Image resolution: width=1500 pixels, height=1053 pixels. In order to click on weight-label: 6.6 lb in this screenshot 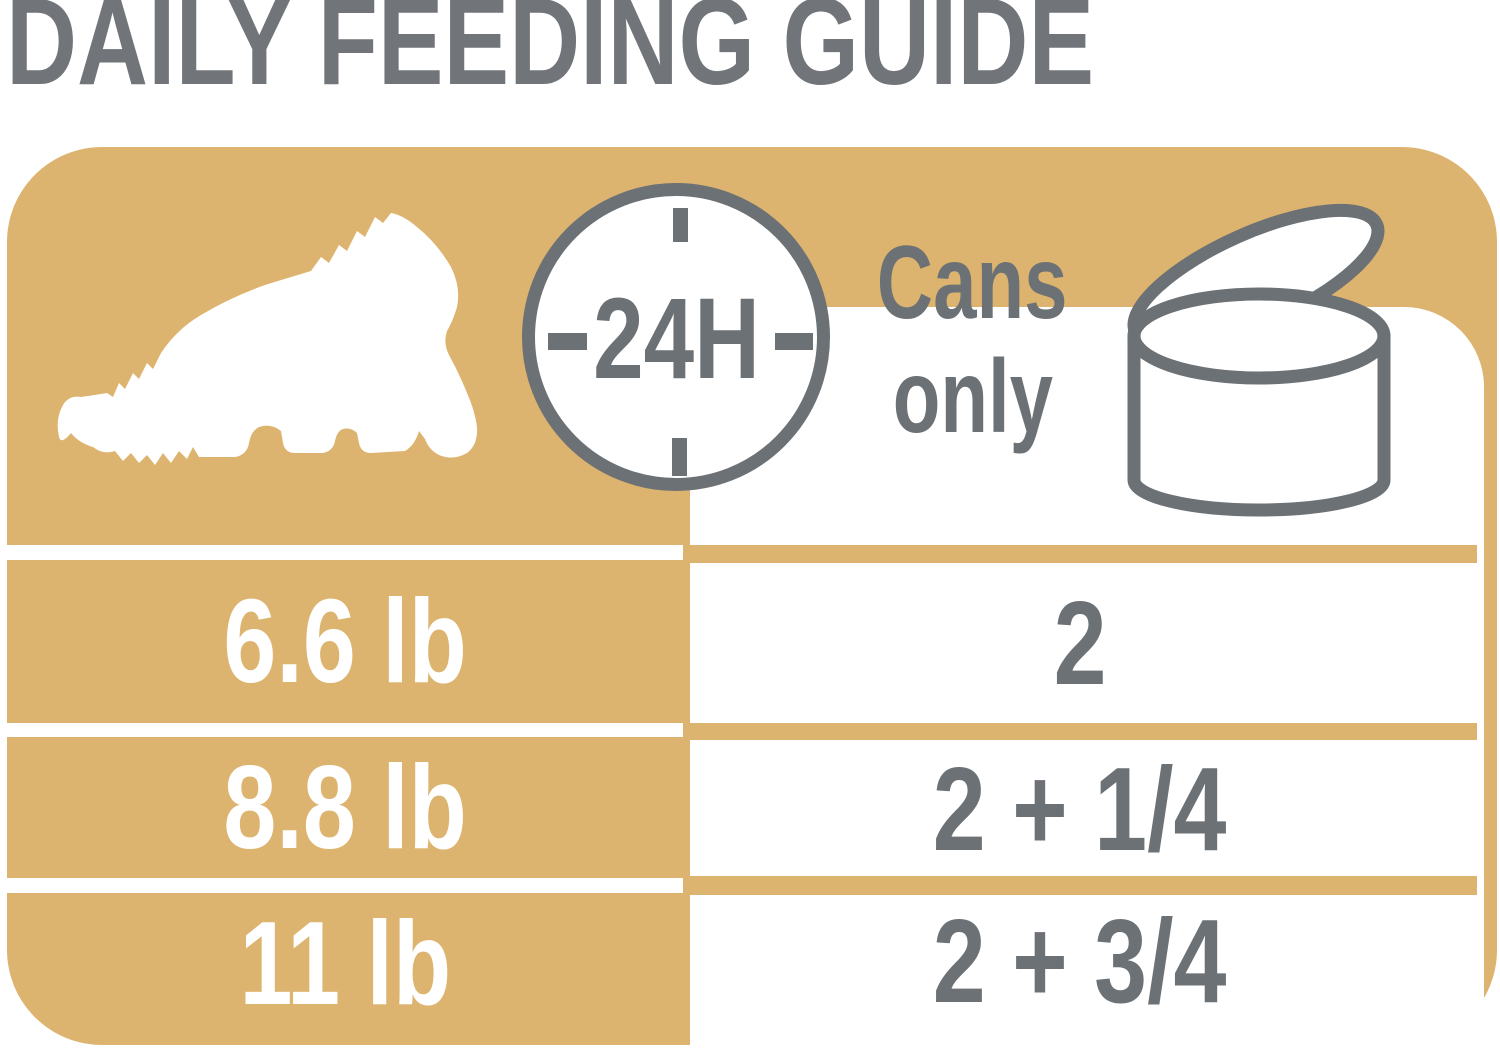, I will do `click(345, 641)`.